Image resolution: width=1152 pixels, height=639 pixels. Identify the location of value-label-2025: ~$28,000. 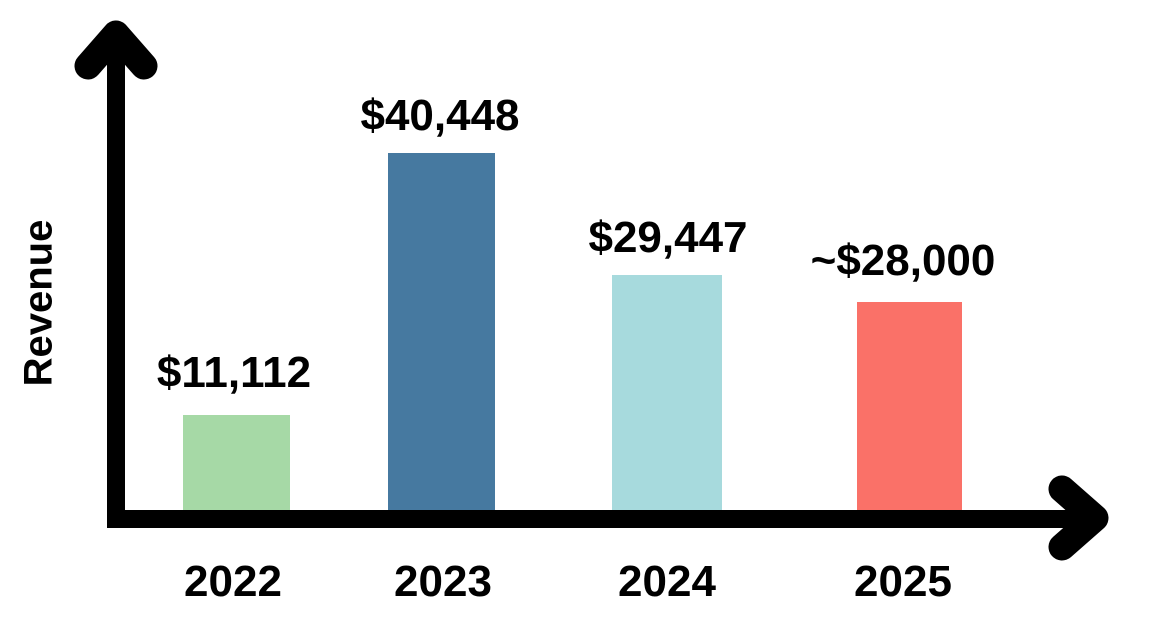
(903, 260).